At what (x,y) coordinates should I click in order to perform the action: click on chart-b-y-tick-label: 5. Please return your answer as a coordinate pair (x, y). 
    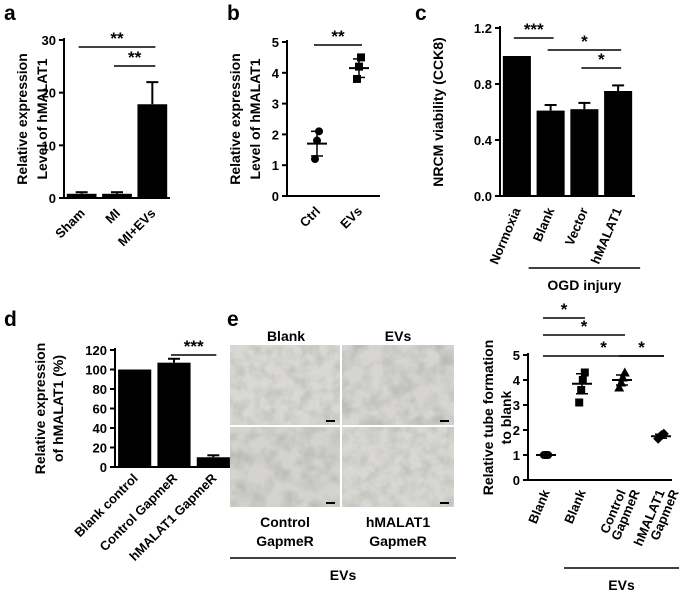
    Looking at the image, I should click on (275, 42).